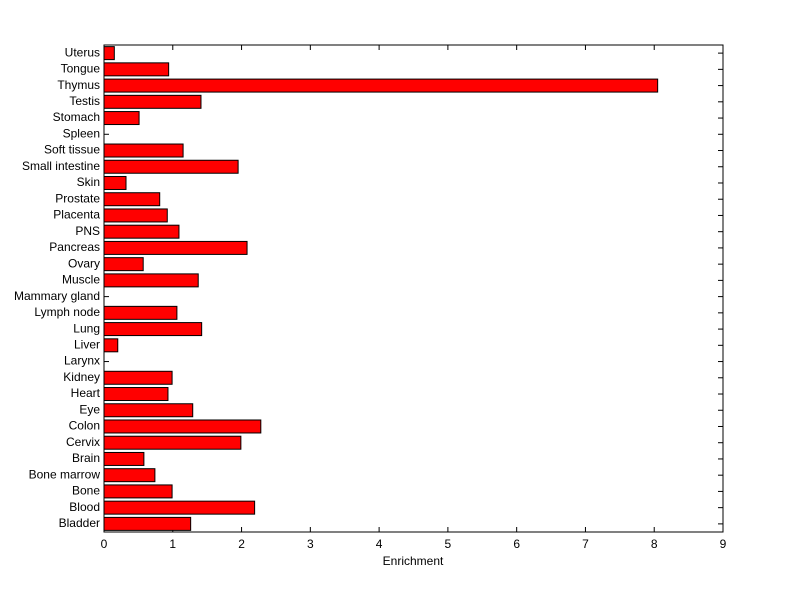 This screenshot has height=604, width=800. Describe the element at coordinates (81, 133) in the screenshot. I see `y-tick-label: Spleen` at that location.